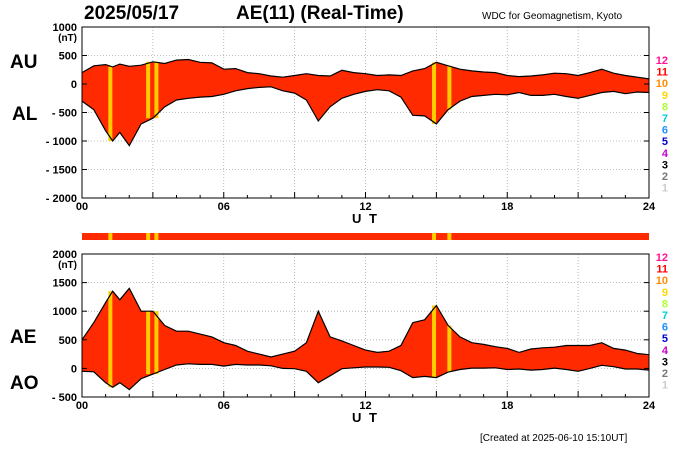 The width and height of the screenshot is (700, 450). Describe the element at coordinates (61, 171) in the screenshot. I see `y-tick-label: - 1500` at that location.